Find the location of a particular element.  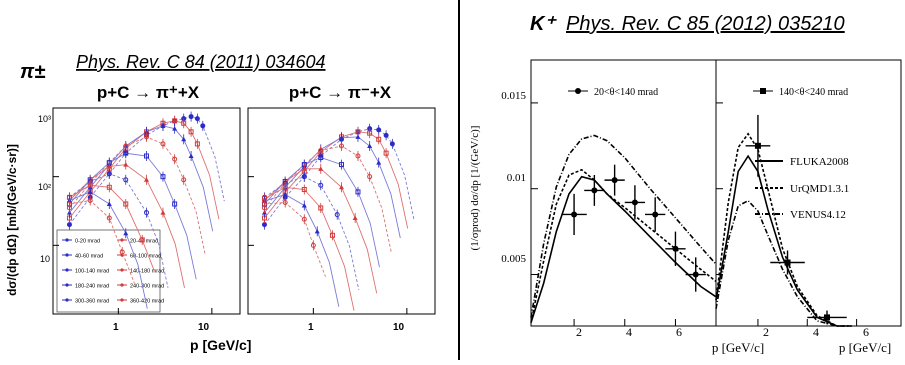

legend-label: 100-140 mrad is located at coordinates (92, 272).